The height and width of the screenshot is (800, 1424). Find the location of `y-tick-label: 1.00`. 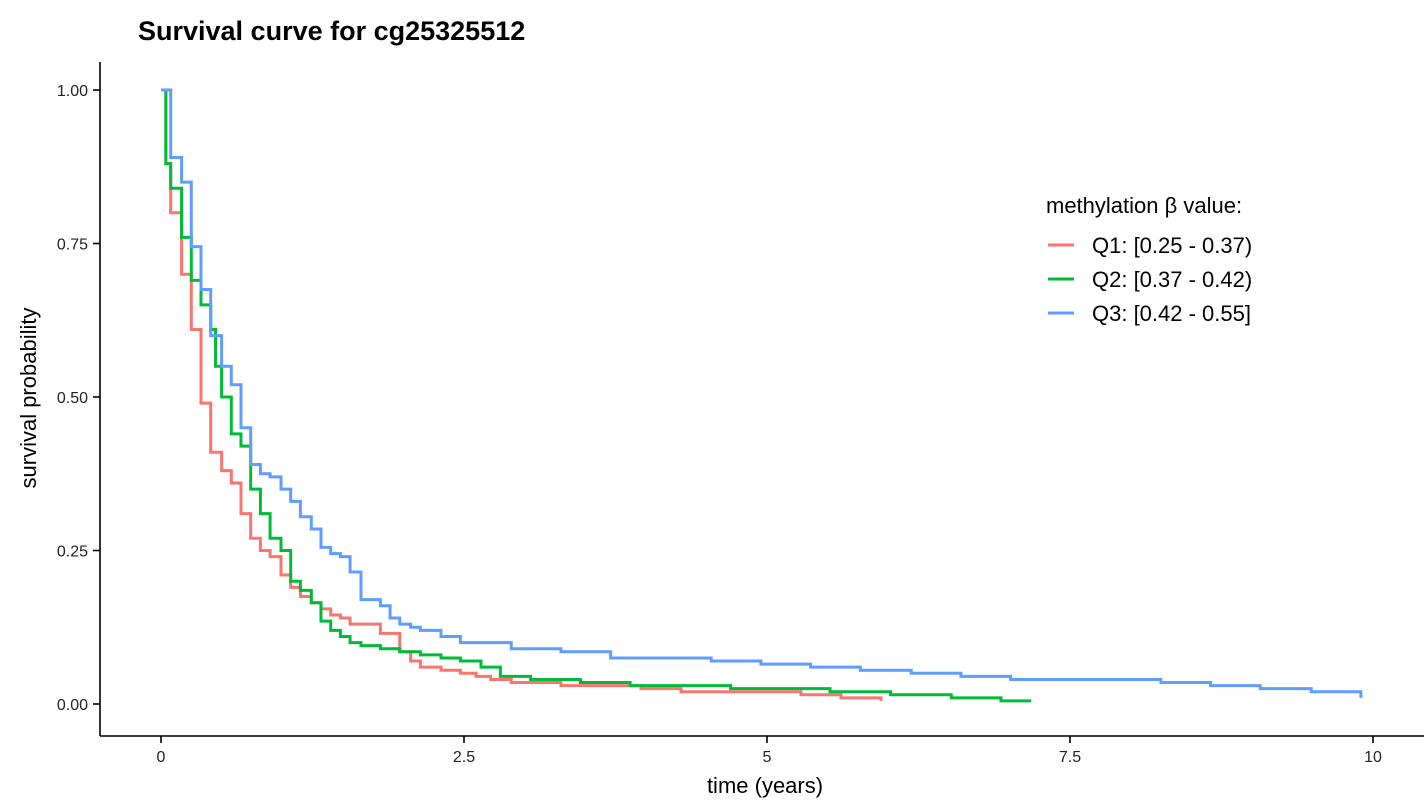

y-tick-label: 1.00 is located at coordinates (72, 91).